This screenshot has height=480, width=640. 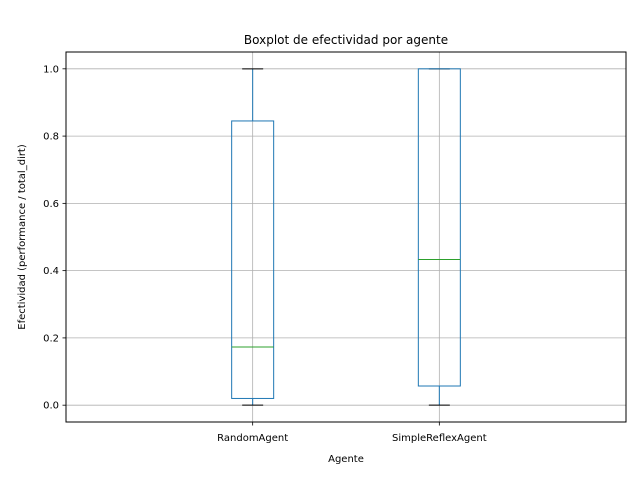 What do you see at coordinates (51, 338) in the screenshot?
I see `y-tick-label: 0.2` at bounding box center [51, 338].